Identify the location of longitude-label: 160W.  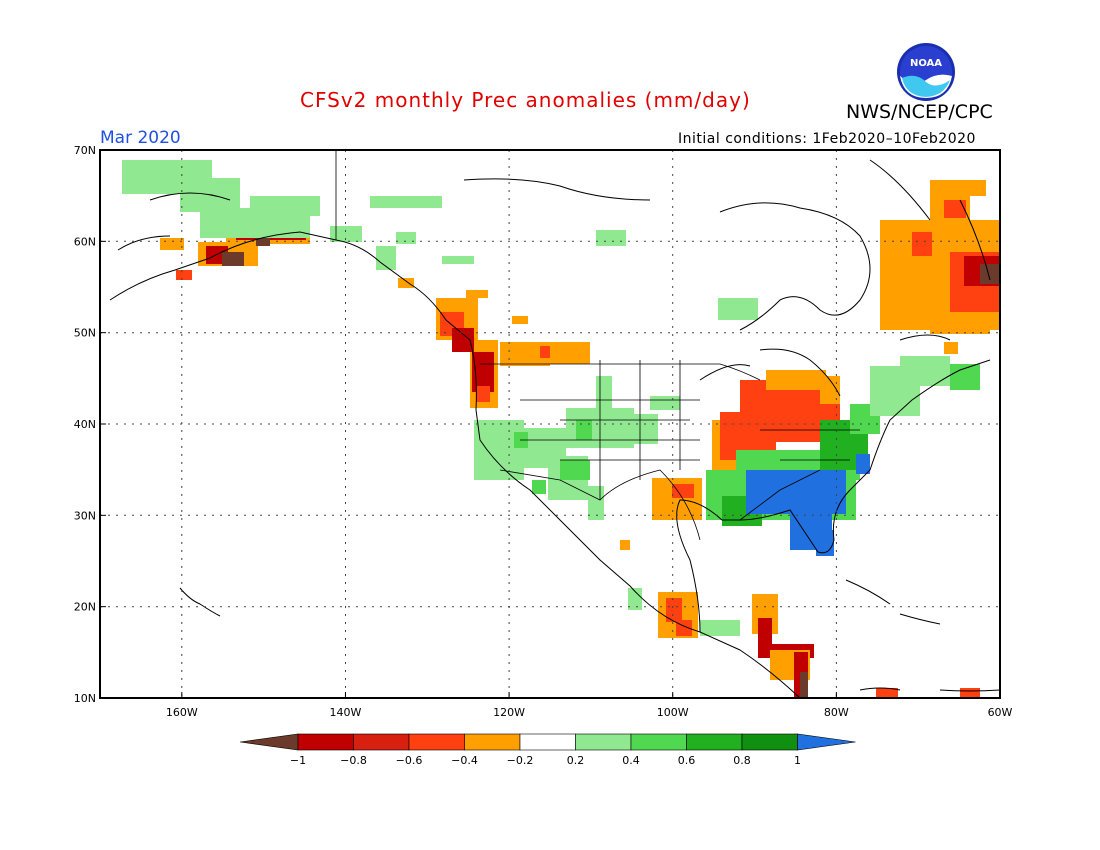
(182, 712).